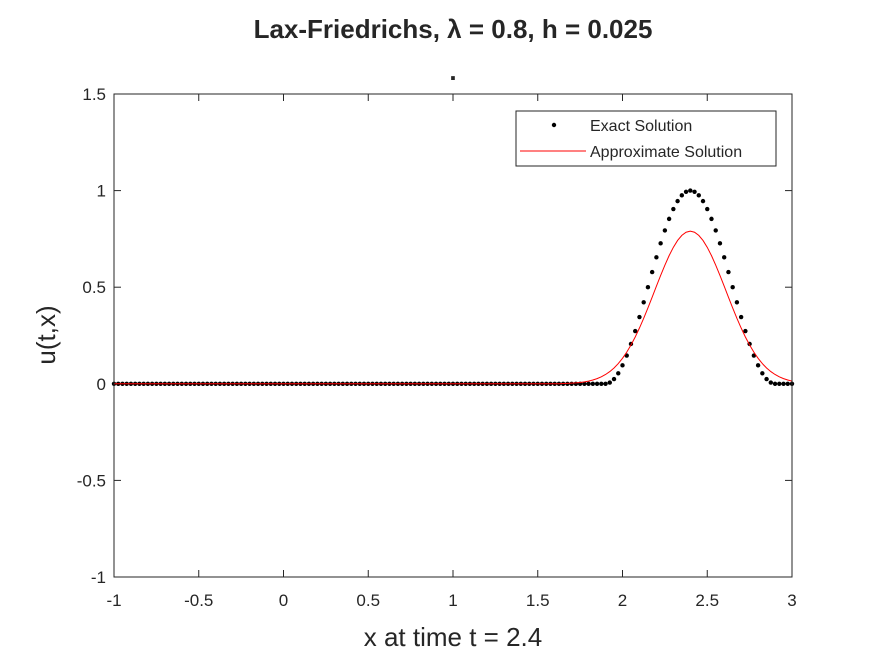  I want to click on x-tick-label: 2.5, so click(707, 600).